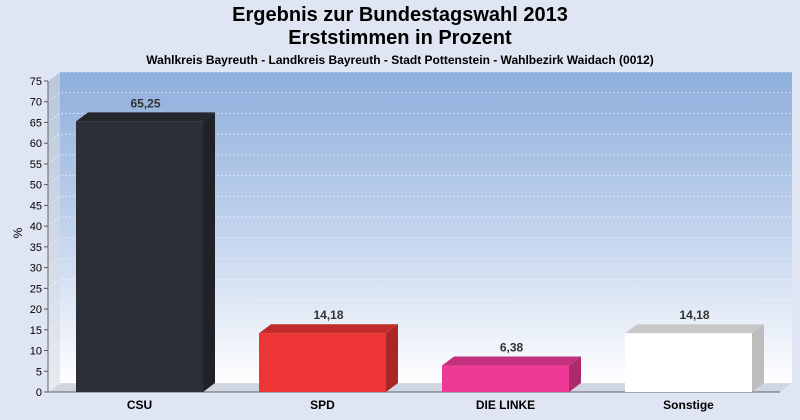 The height and width of the screenshot is (420, 800). What do you see at coordinates (505, 405) in the screenshot?
I see `x-tick-label: DIE LINKE` at bounding box center [505, 405].